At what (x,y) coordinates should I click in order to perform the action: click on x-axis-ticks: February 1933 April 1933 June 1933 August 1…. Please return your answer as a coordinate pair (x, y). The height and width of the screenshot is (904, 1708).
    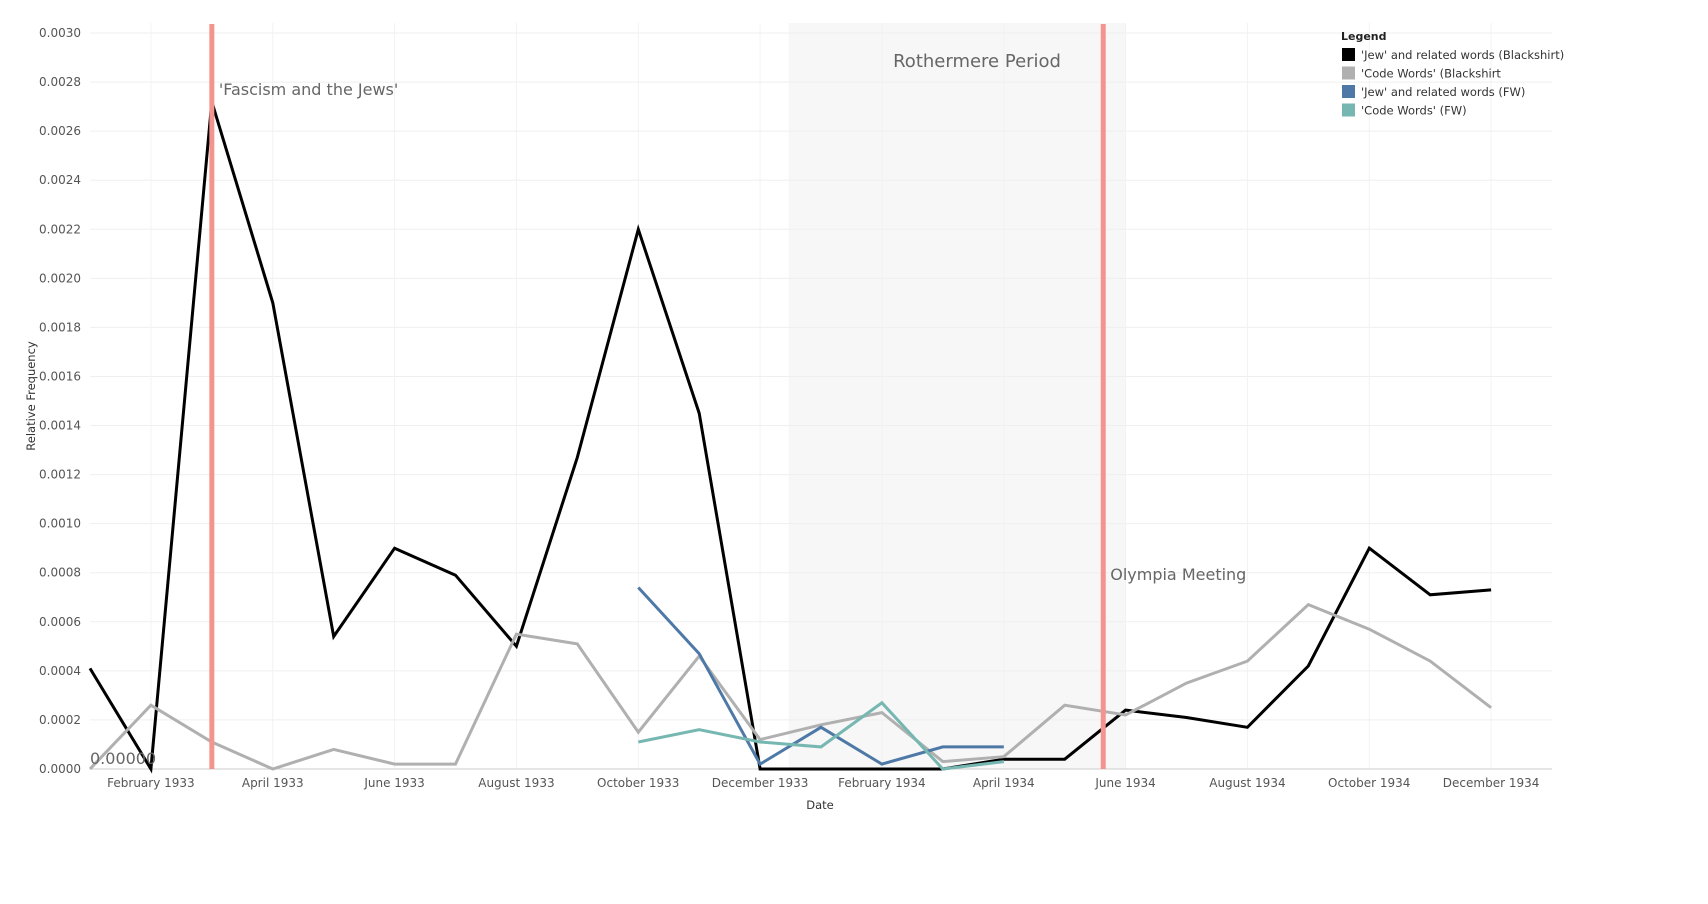
    Looking at the image, I should click on (823, 783).